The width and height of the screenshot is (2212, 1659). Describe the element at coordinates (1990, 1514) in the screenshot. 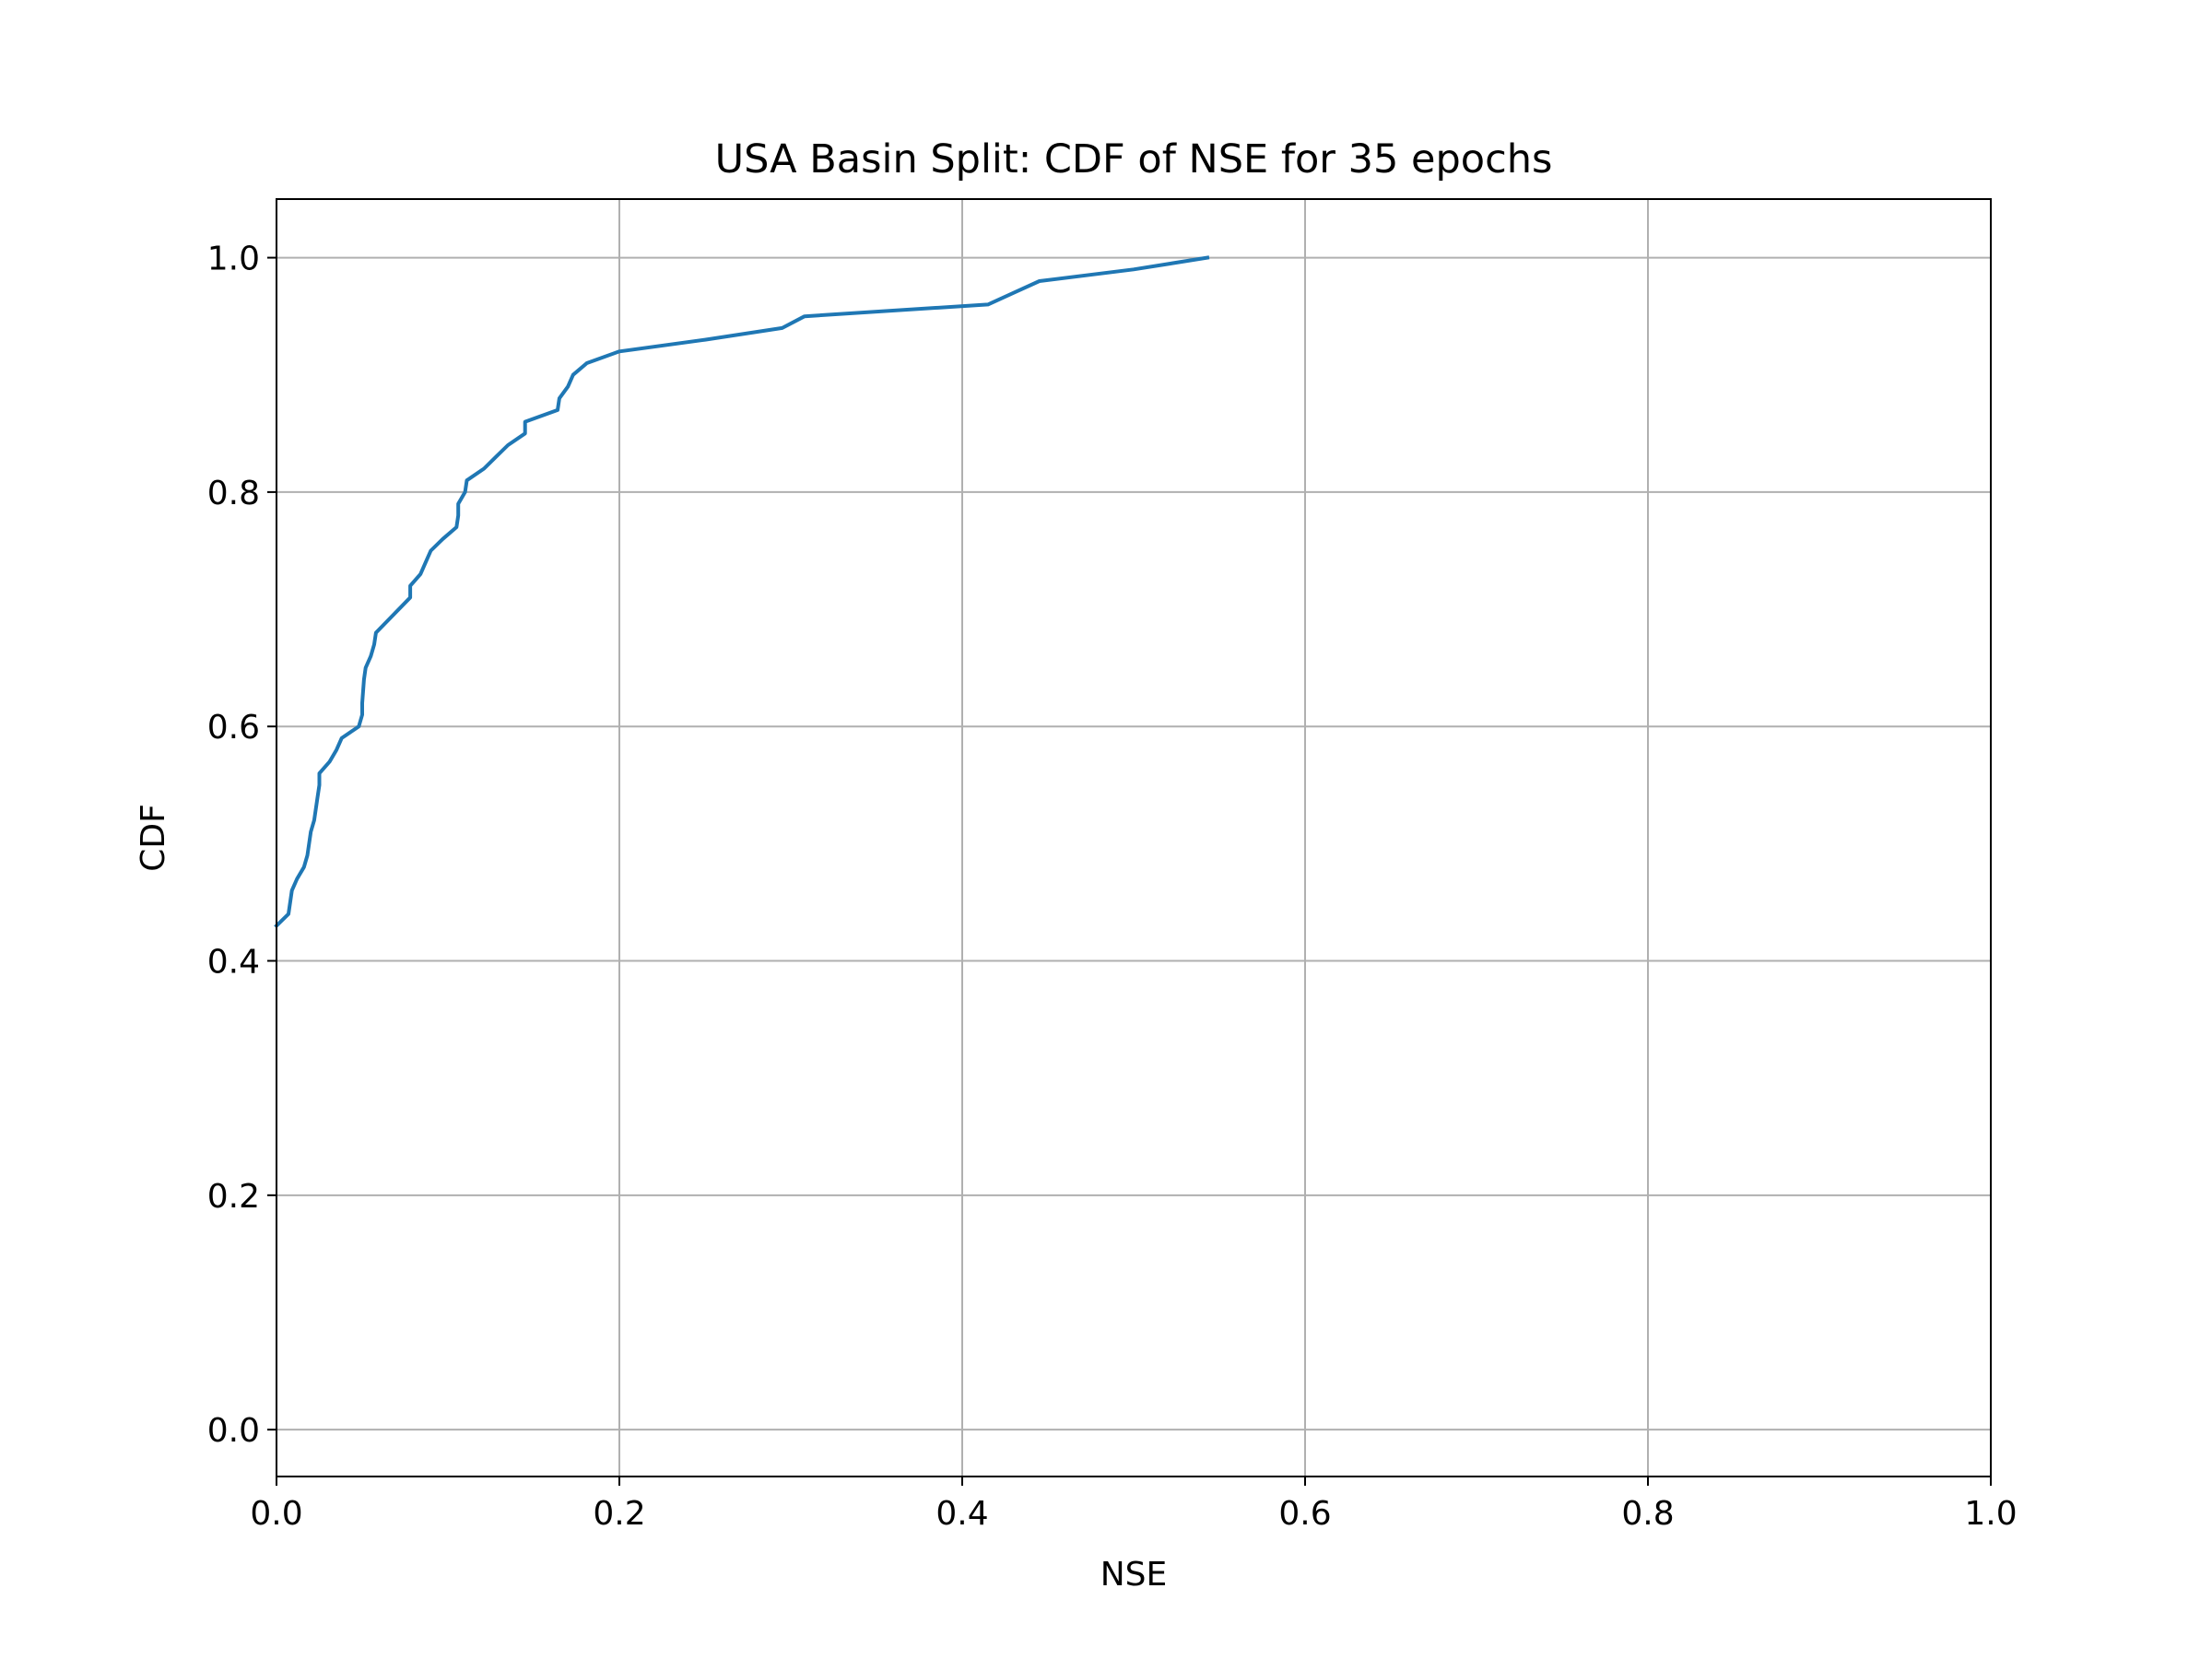

I see `x-tick-label: 1.0` at that location.